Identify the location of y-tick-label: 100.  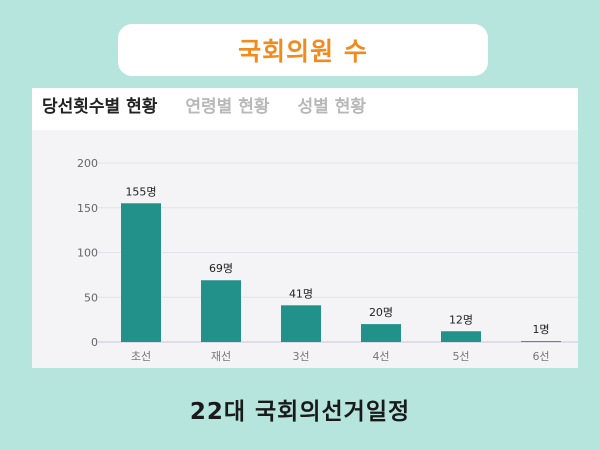
(87, 253).